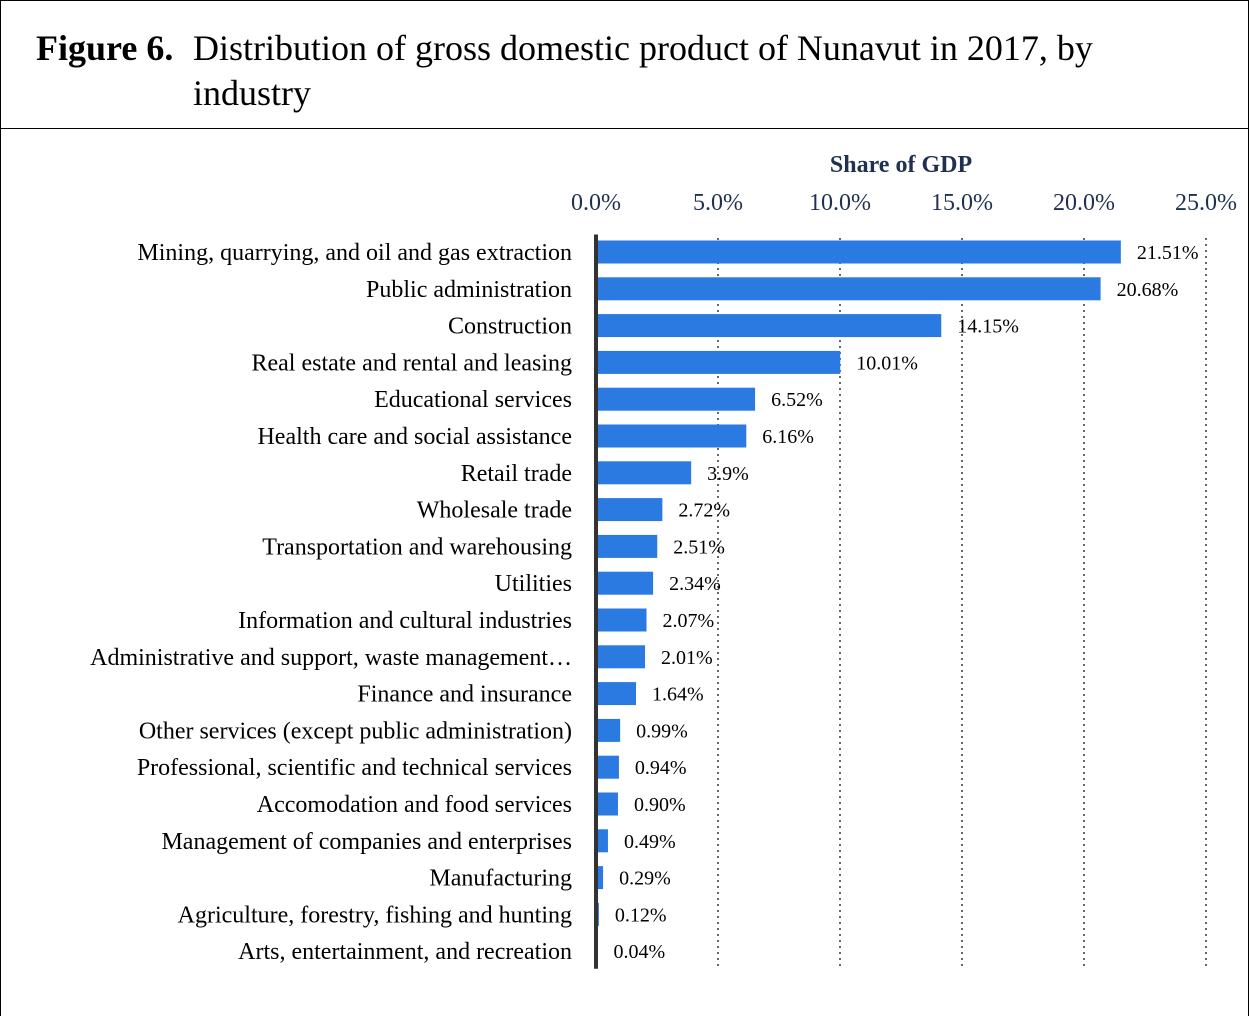 This screenshot has height=1017, width=1249. What do you see at coordinates (788, 437) in the screenshot?
I see `data-label: 6.16%` at bounding box center [788, 437].